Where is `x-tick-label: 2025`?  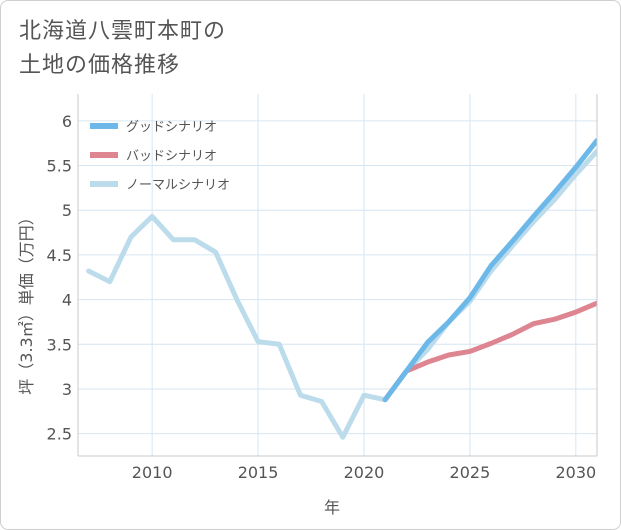 x-tick-label: 2025 is located at coordinates (470, 472).